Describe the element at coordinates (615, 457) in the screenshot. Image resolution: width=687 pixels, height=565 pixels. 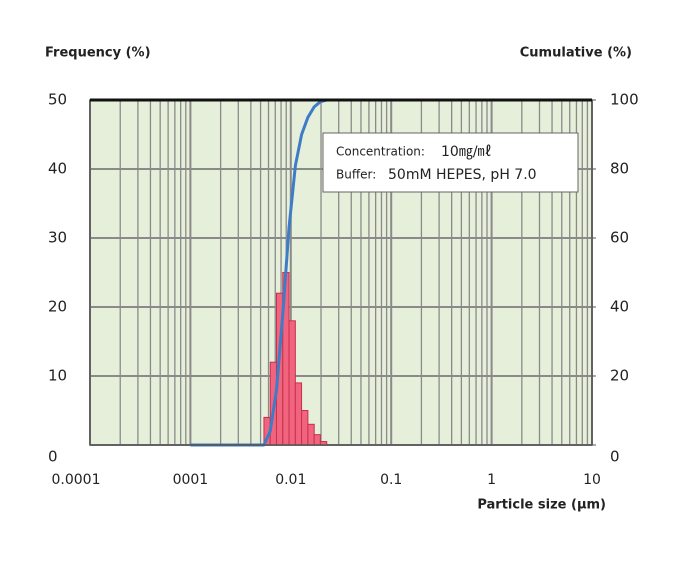
I see `y2-tick-label: 0` at that location.